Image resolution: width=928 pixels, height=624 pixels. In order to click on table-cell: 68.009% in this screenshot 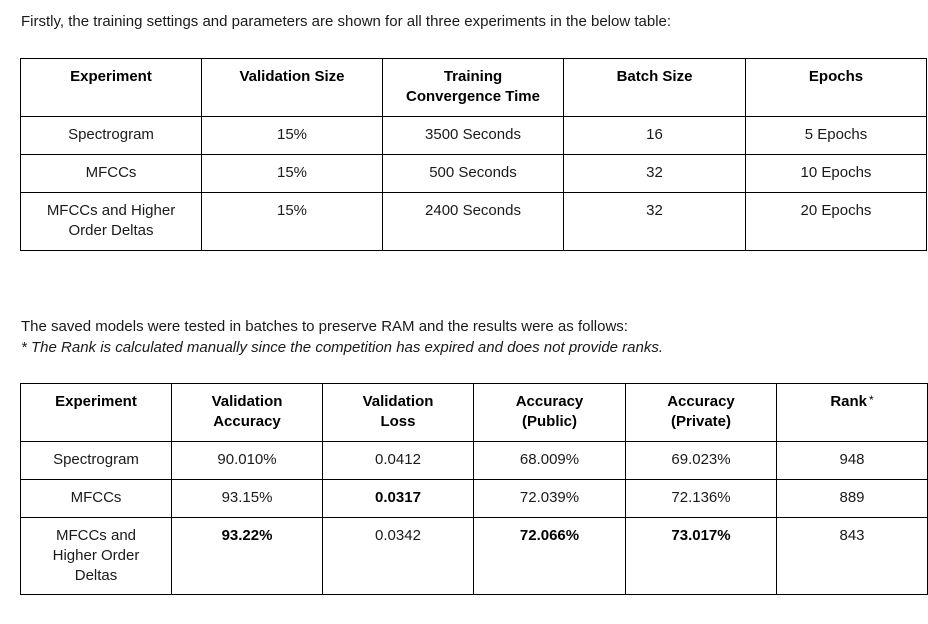, I will do `click(549, 460)`.